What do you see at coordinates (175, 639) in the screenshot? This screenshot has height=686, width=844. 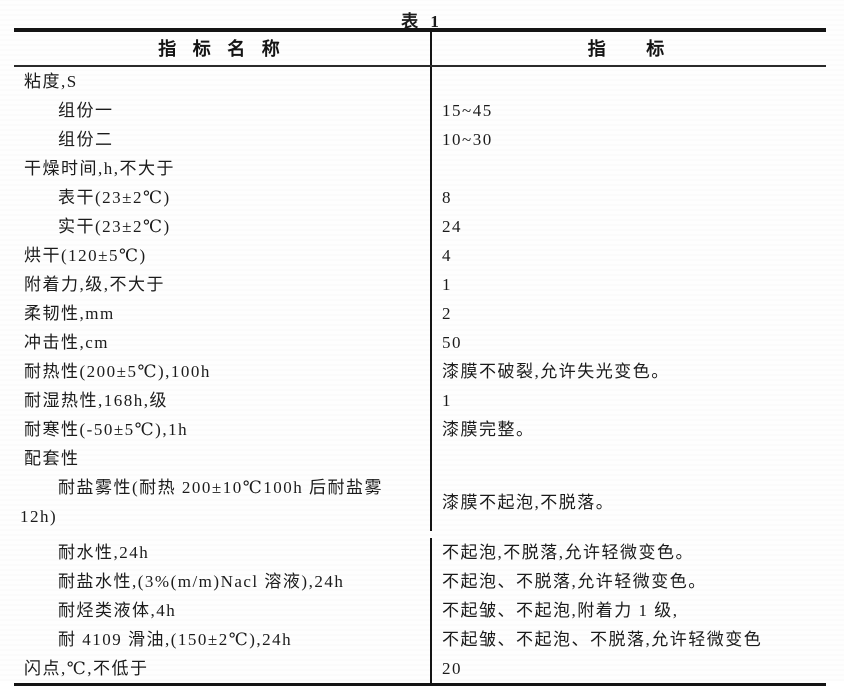 I see `indicator-label: 耐 4109 滑油,(150±2℃),24h` at bounding box center [175, 639].